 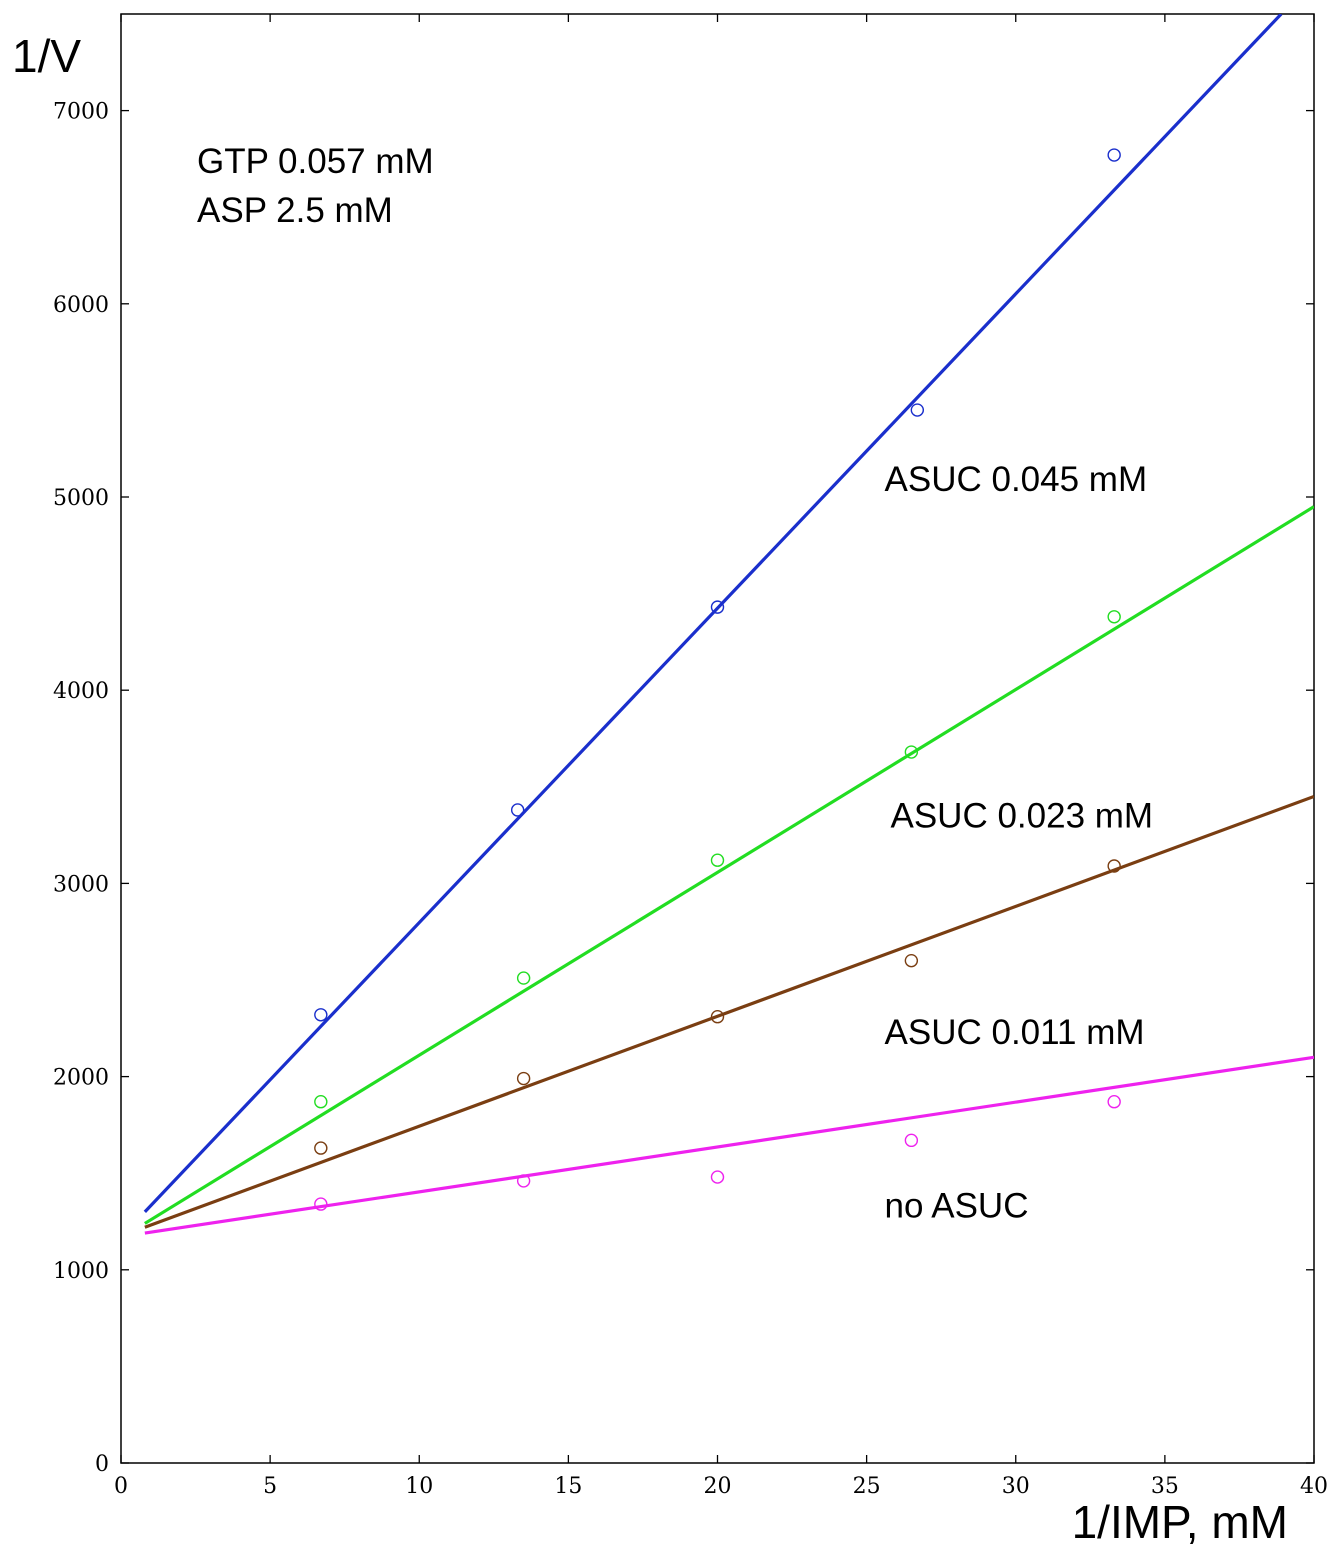 I want to click on x-tick-label: 15, so click(x=568, y=1486).